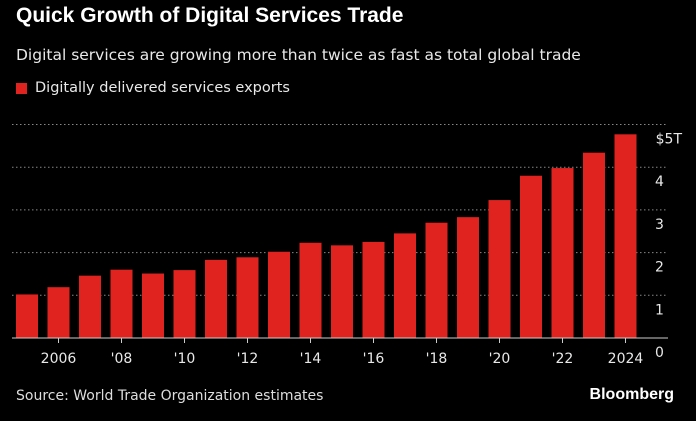 The image size is (696, 421). I want to click on legend: Digitally delivered services exports, so click(153, 88).